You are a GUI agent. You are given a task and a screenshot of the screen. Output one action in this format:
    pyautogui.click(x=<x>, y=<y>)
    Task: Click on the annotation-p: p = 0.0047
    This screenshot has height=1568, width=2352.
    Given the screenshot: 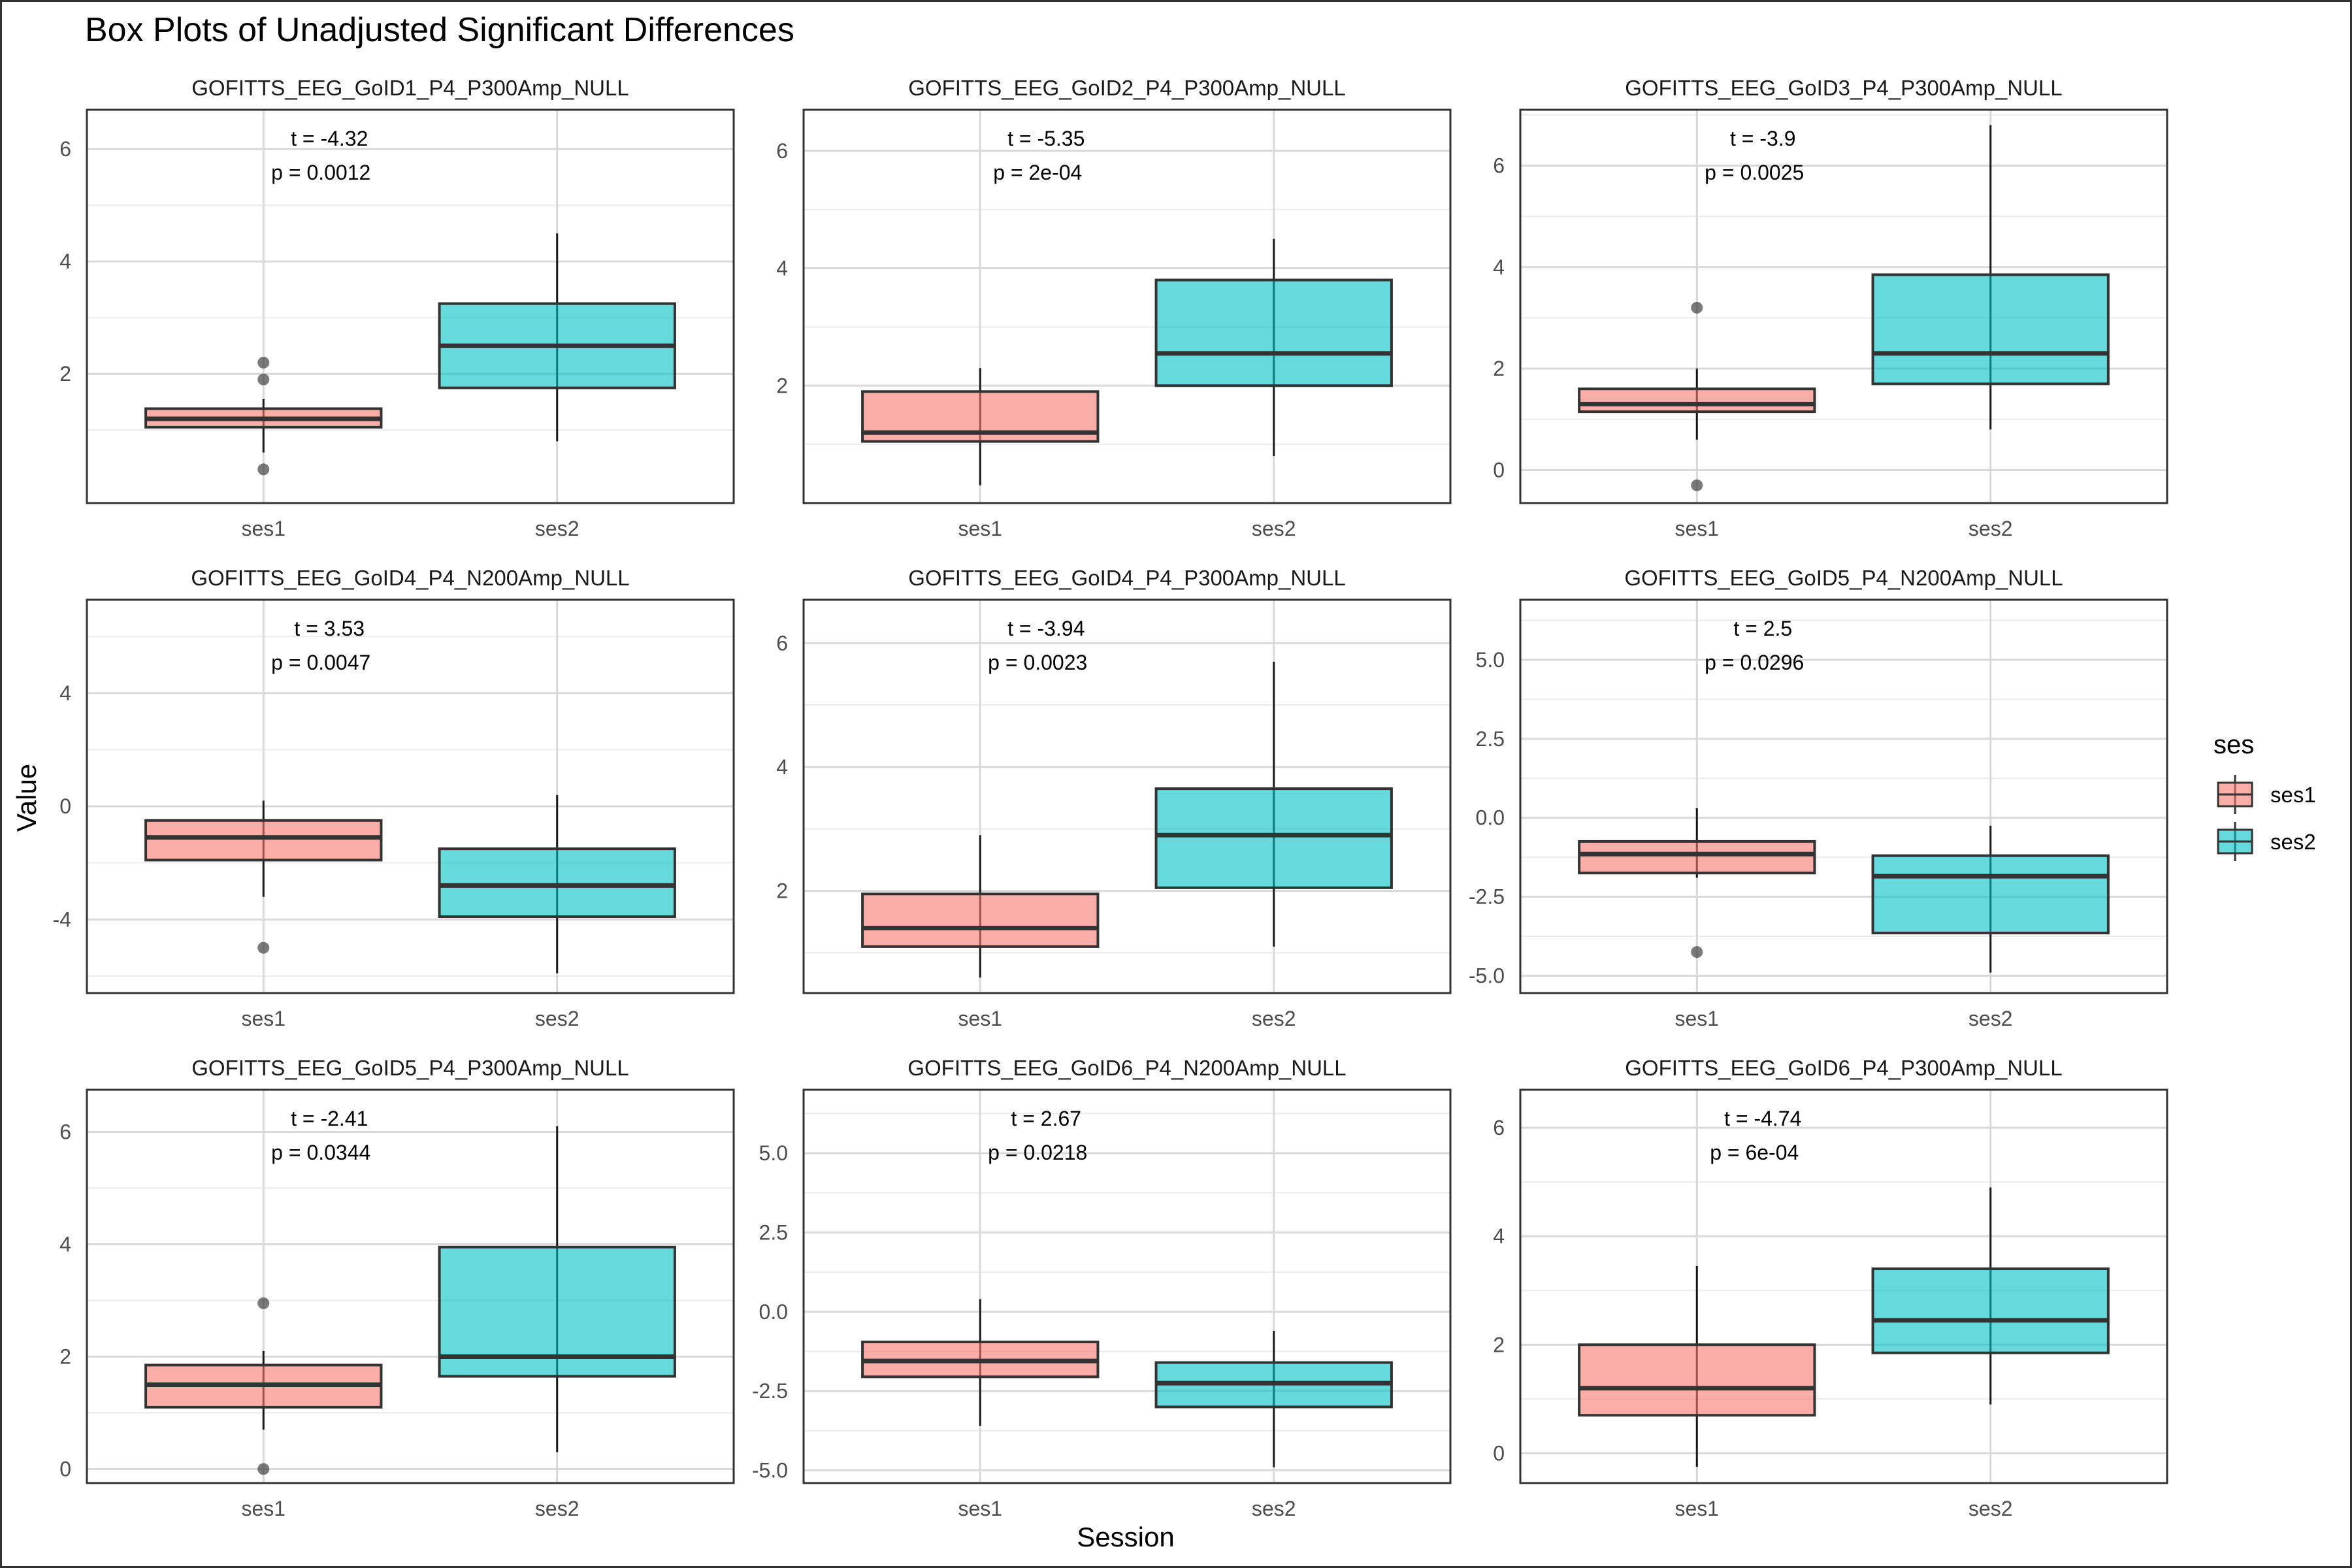 What is the action you would take?
    pyautogui.click(x=320, y=662)
    